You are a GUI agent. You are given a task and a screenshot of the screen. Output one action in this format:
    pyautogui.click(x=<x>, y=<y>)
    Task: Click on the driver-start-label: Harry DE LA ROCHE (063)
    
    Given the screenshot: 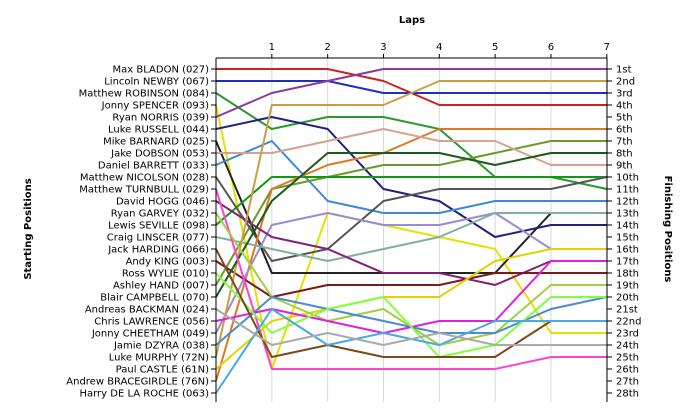 What is the action you would take?
    pyautogui.click(x=144, y=394)
    